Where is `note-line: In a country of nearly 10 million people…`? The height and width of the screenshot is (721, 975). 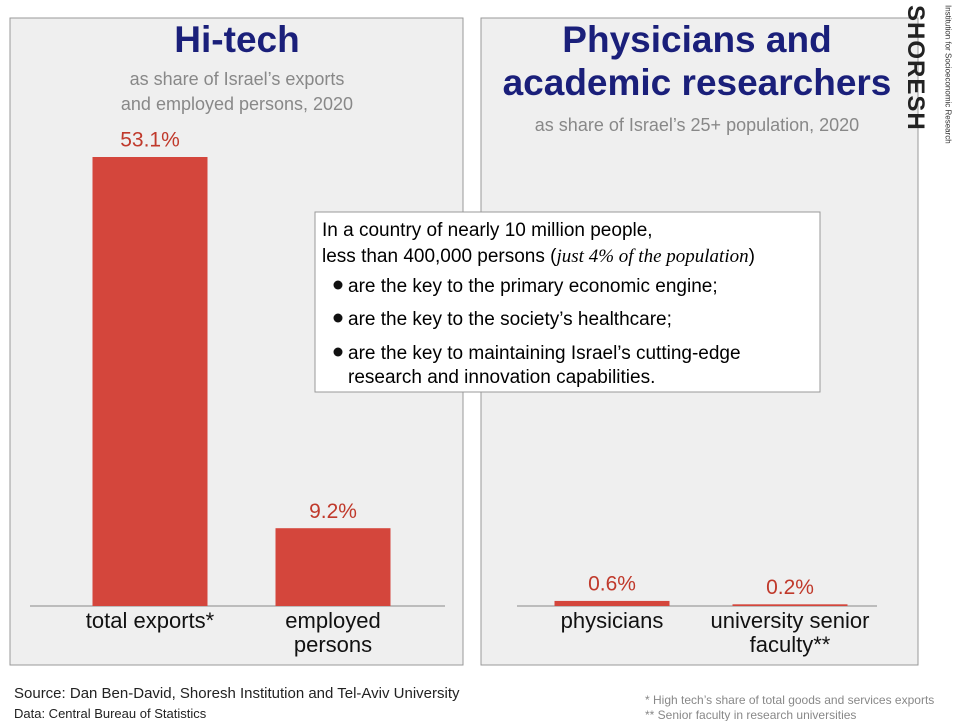 note-line: In a country of nearly 10 million people… is located at coordinates (487, 230).